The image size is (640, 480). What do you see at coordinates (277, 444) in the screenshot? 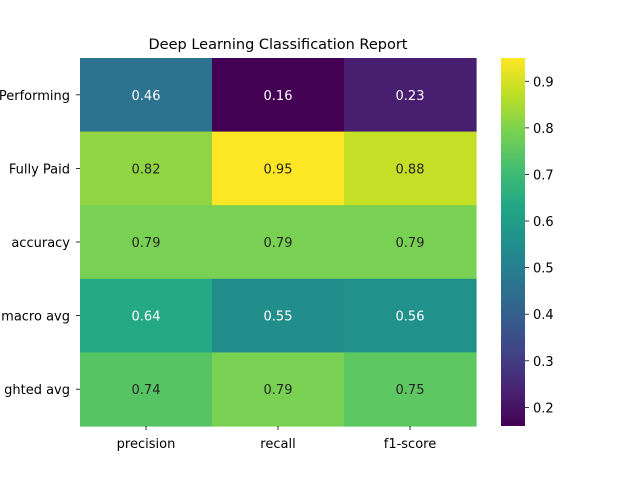
I see `x-tick-label: recall` at bounding box center [277, 444].